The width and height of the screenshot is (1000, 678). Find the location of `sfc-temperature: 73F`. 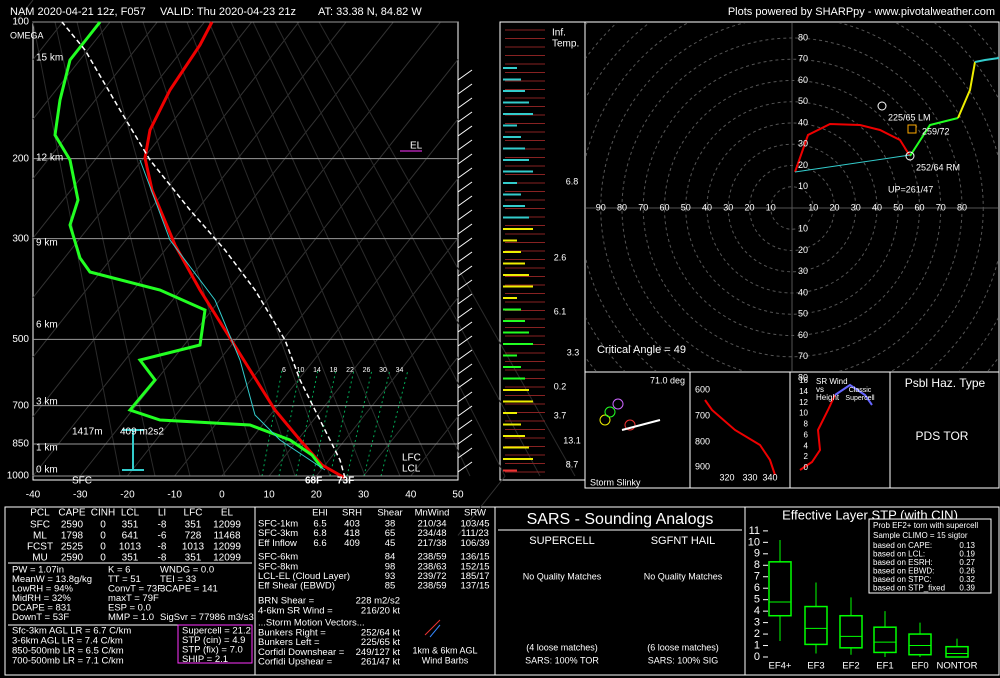

sfc-temperature: 73F is located at coordinates (345, 481).